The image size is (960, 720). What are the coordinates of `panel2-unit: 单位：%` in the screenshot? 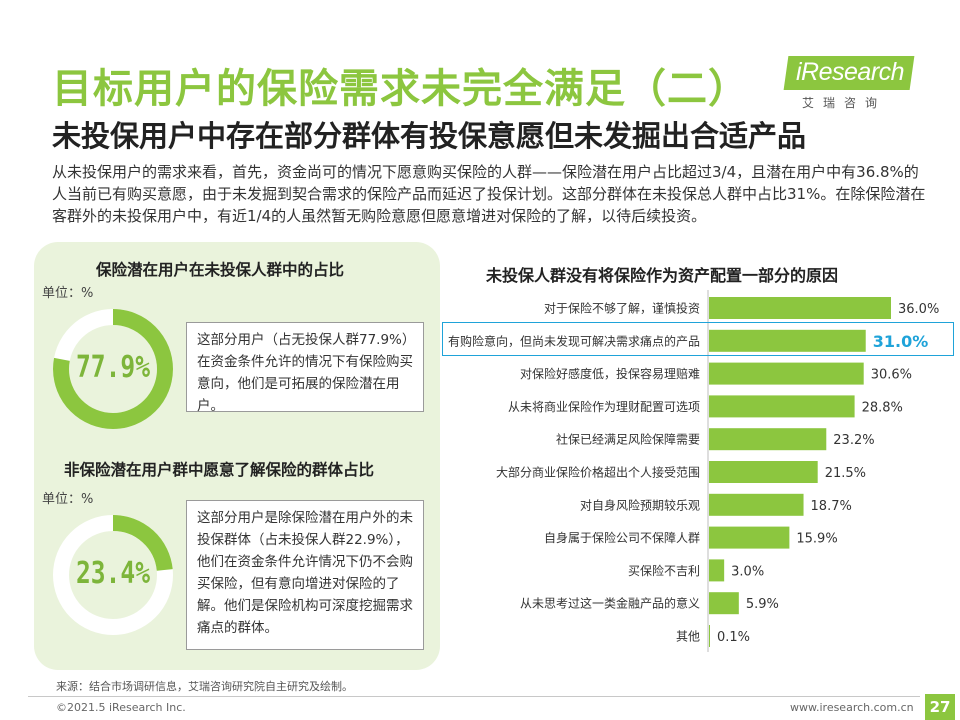 It's located at (68, 499).